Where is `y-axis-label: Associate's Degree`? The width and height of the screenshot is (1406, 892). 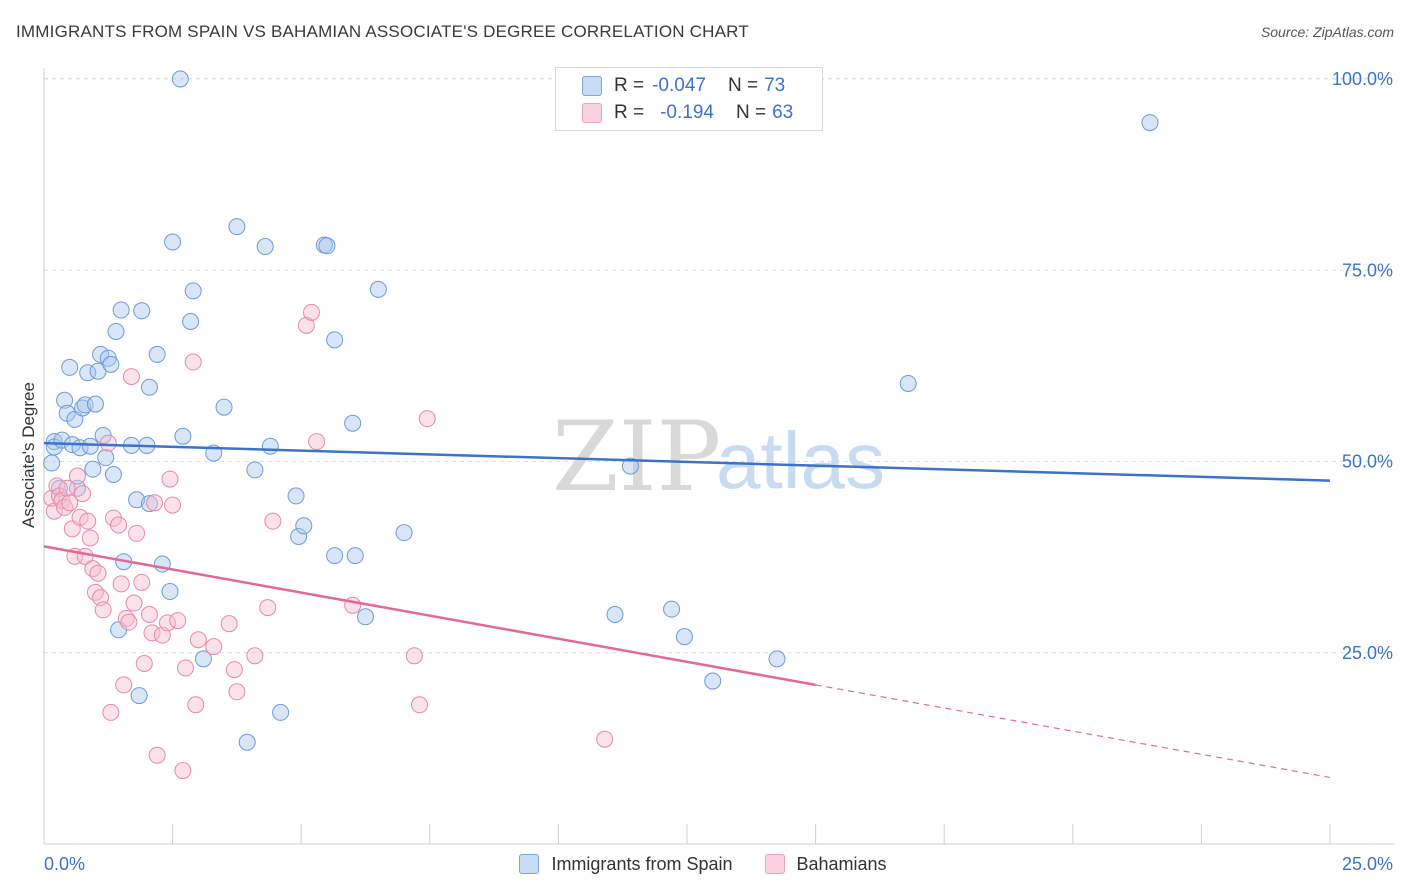 y-axis-label: Associate's Degree is located at coordinates (28, 455).